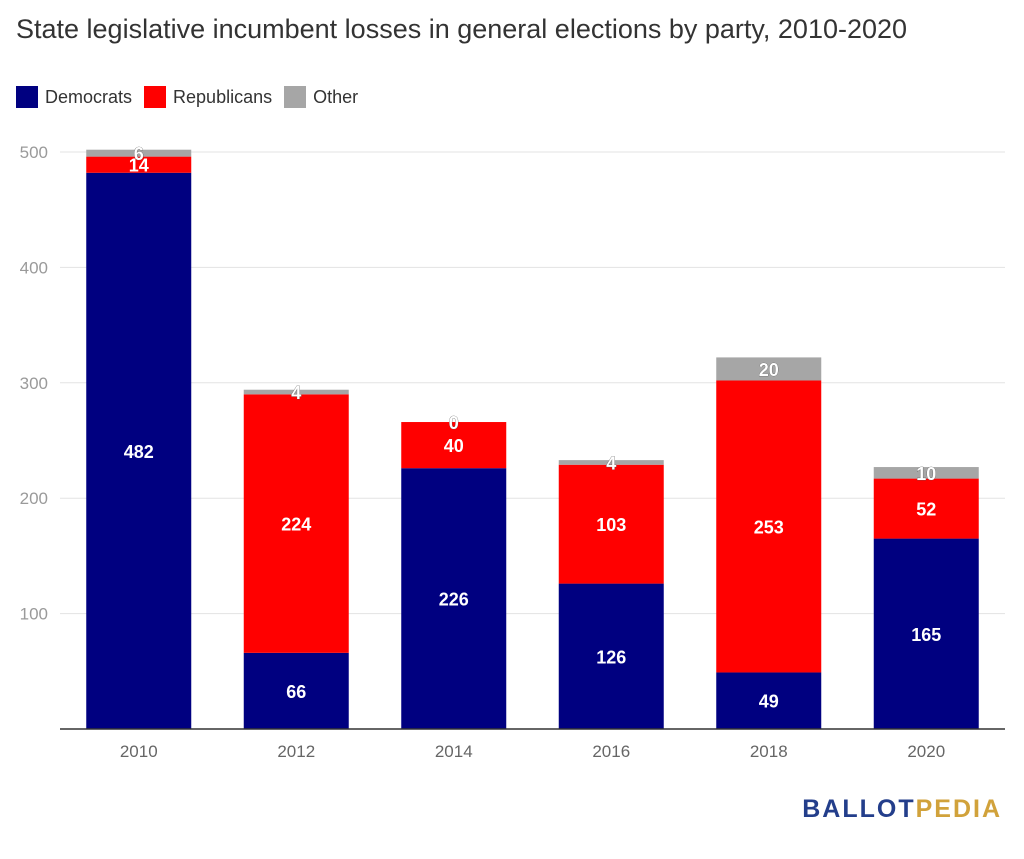 The width and height of the screenshot is (1024, 859). I want to click on y-tick-label: 500, so click(34, 152).